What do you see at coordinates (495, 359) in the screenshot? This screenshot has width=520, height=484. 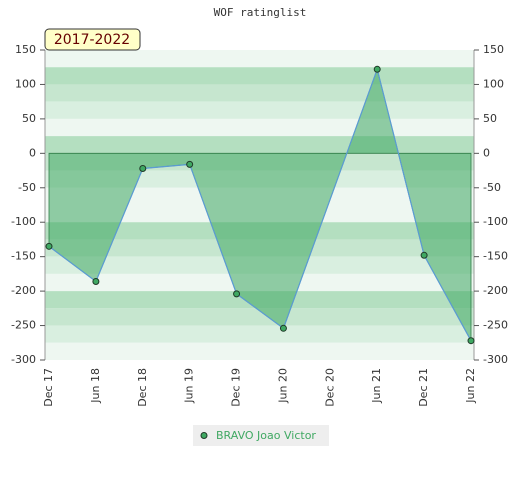 I see `y2-tick-label: -300` at bounding box center [495, 359].